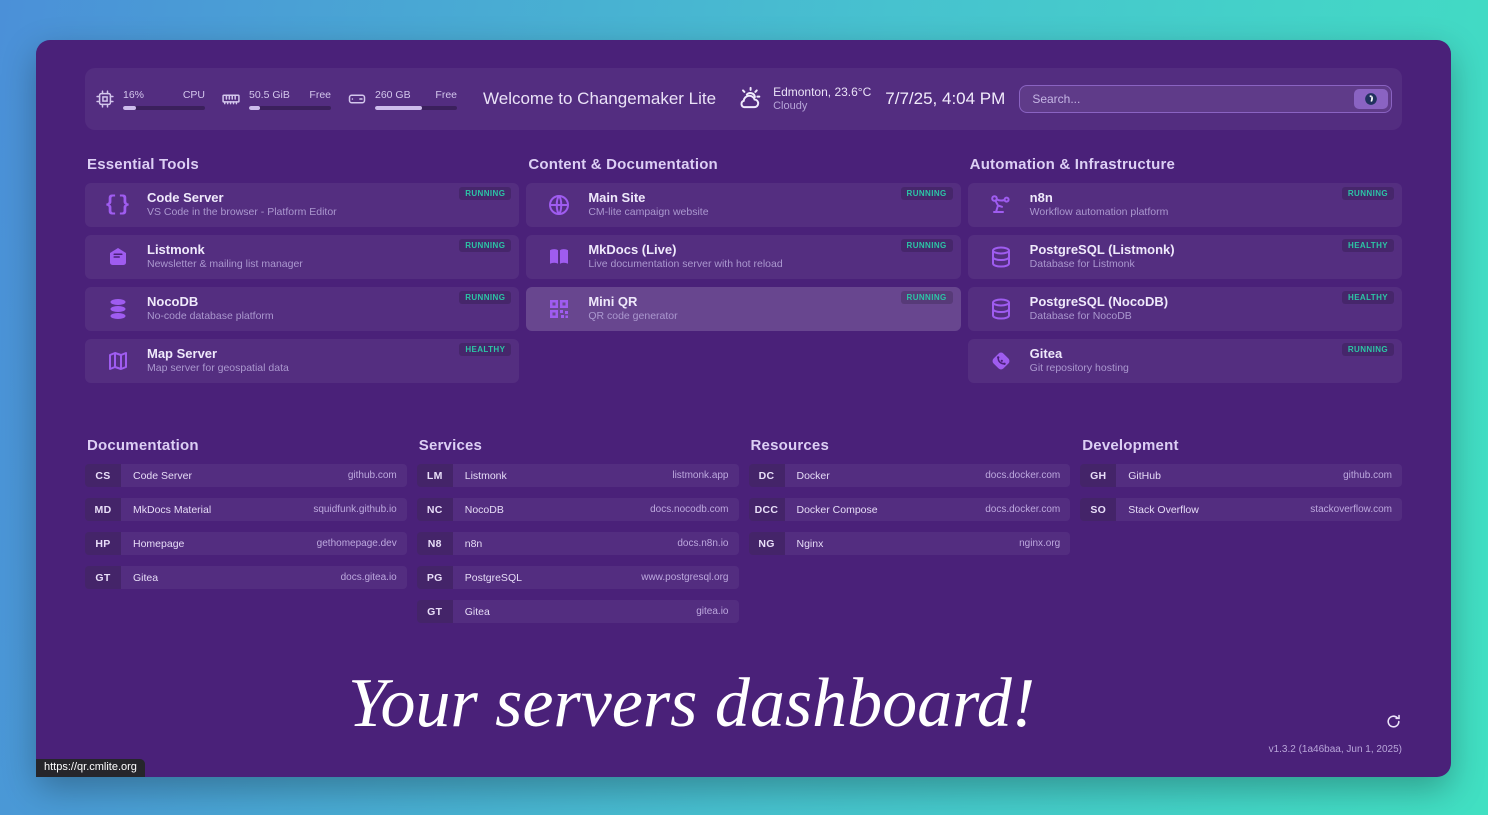  I want to click on bookmark-name: n8n, so click(473, 543).